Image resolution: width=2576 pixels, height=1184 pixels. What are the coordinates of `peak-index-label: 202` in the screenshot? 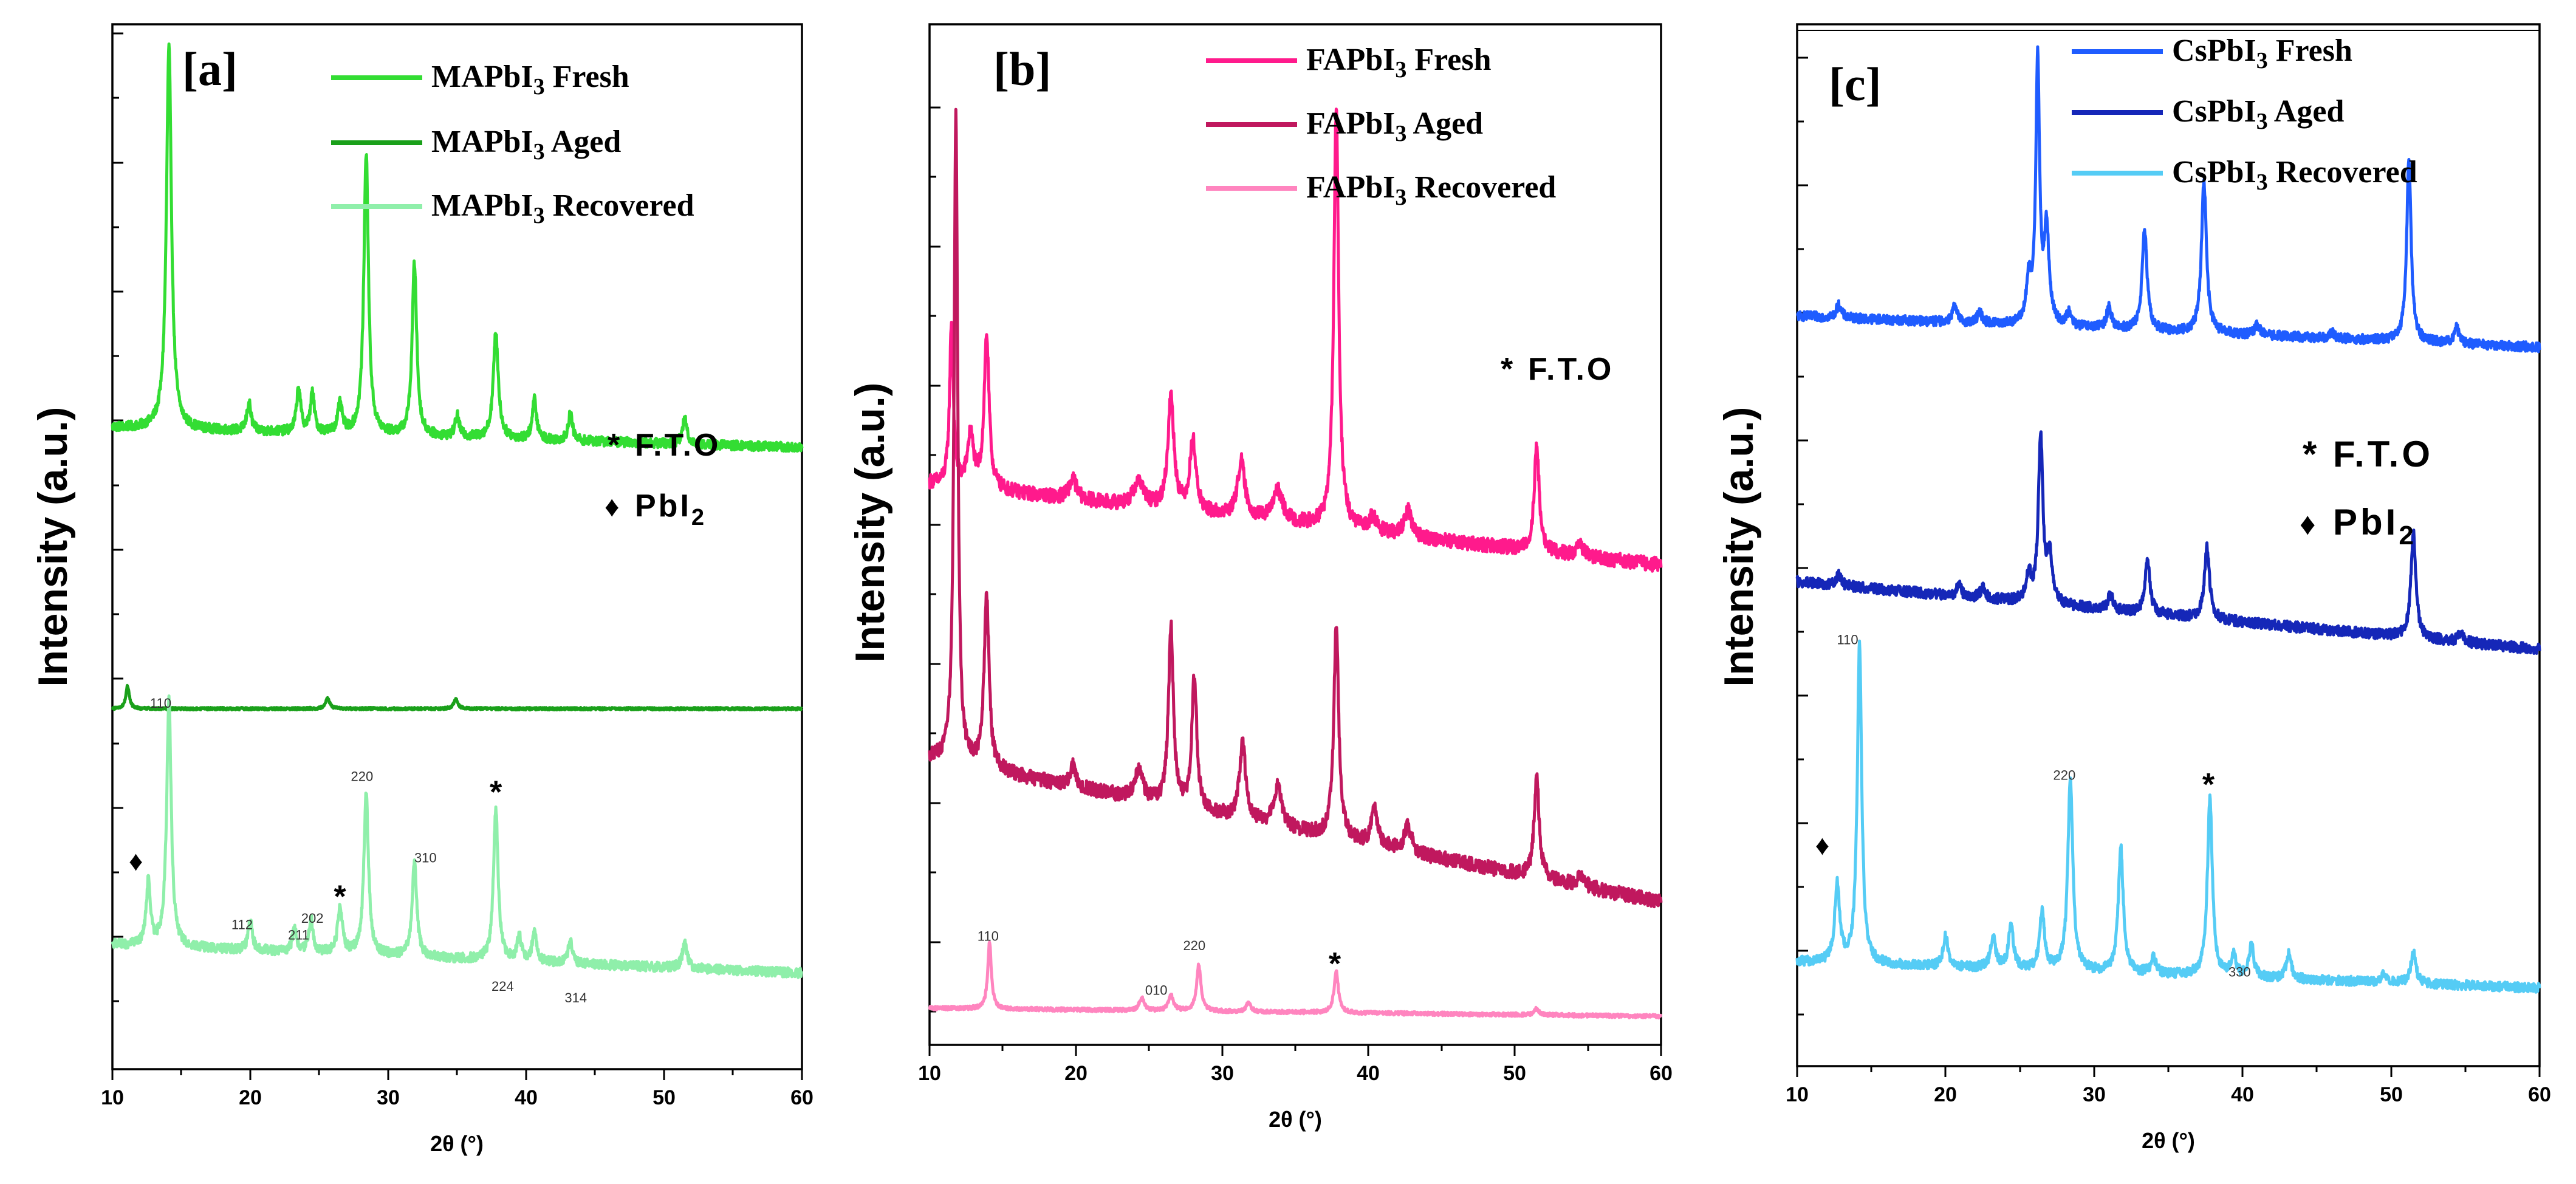 It's located at (312, 918).